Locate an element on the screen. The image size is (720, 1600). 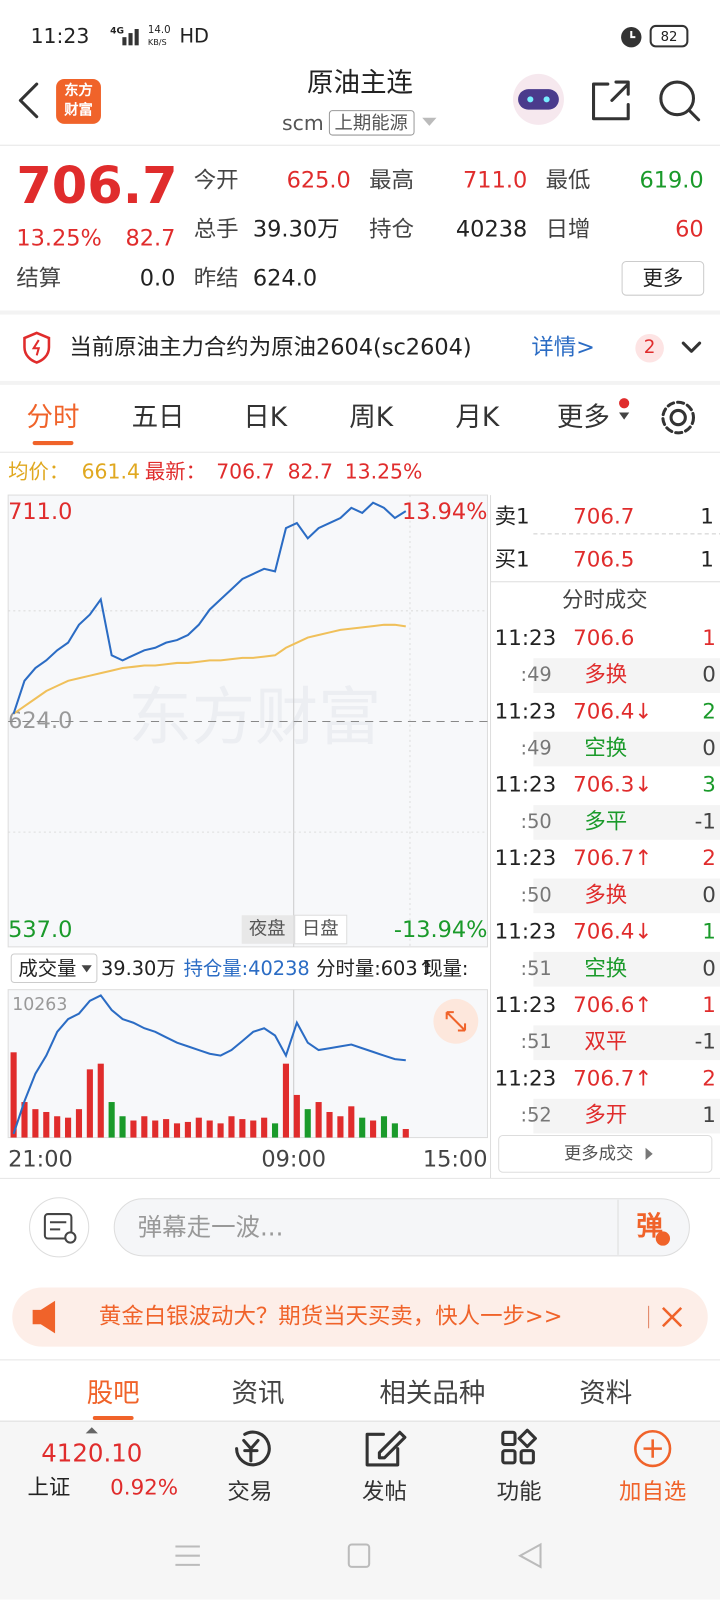
index-name: 上证 is located at coordinates (49, 1487).